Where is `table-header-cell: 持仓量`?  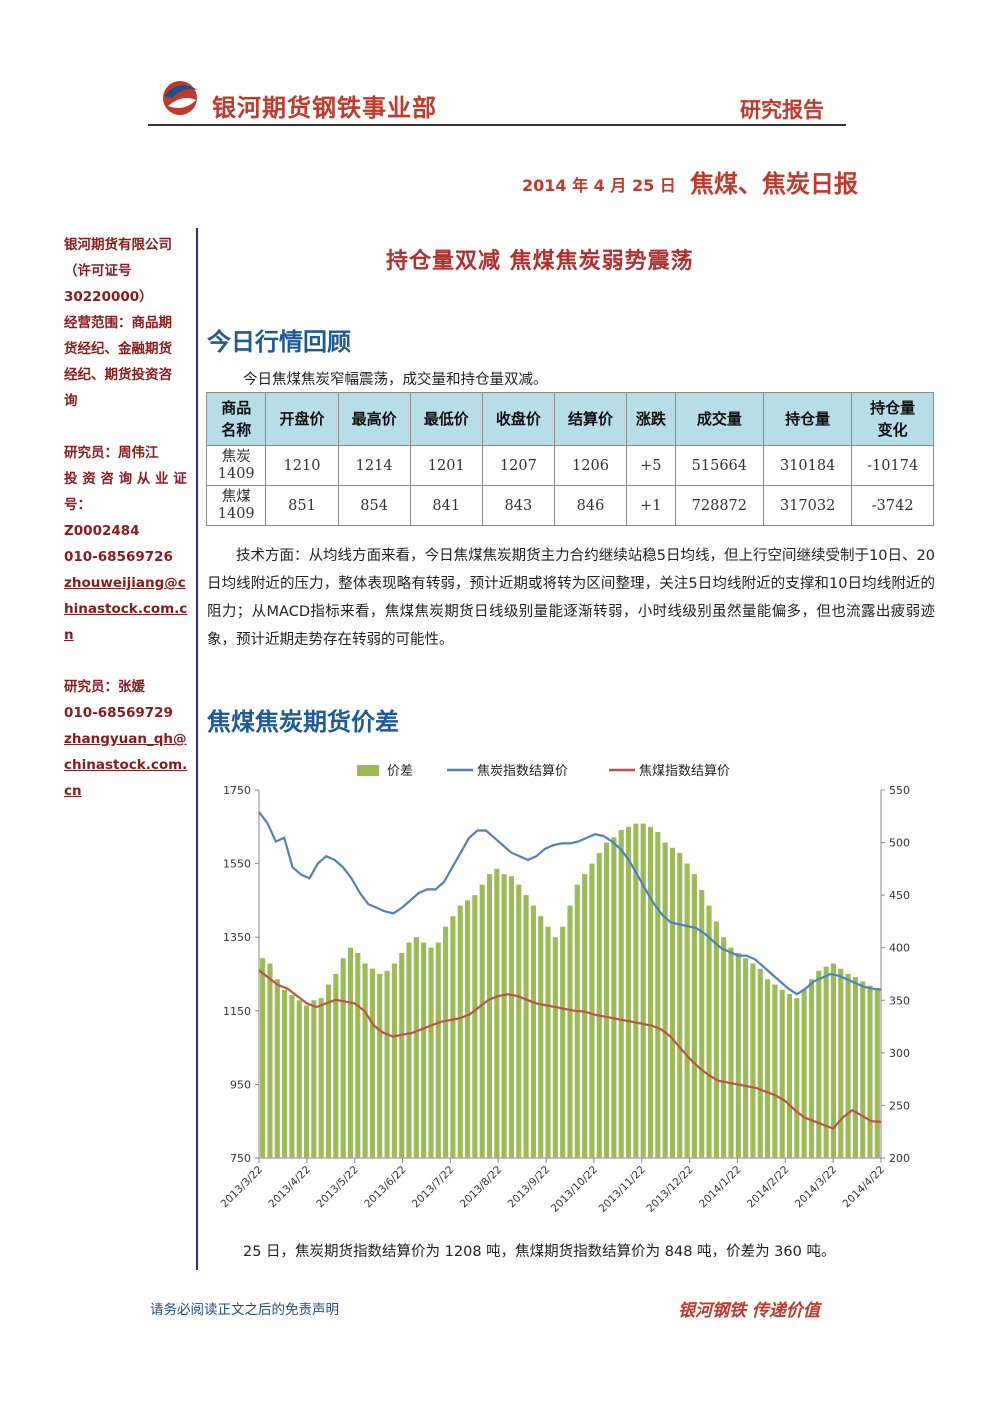
table-header-cell: 持仓量 is located at coordinates (807, 419).